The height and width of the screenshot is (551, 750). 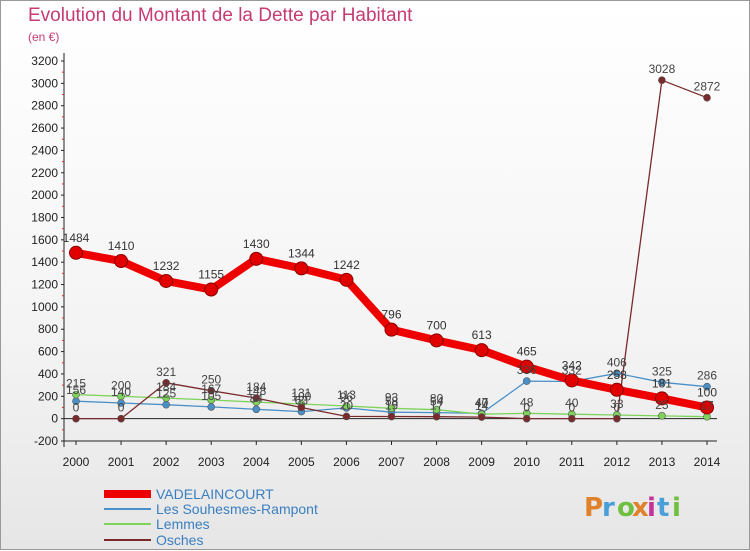 What do you see at coordinates (662, 371) in the screenshot?
I see `data-label: 325` at bounding box center [662, 371].